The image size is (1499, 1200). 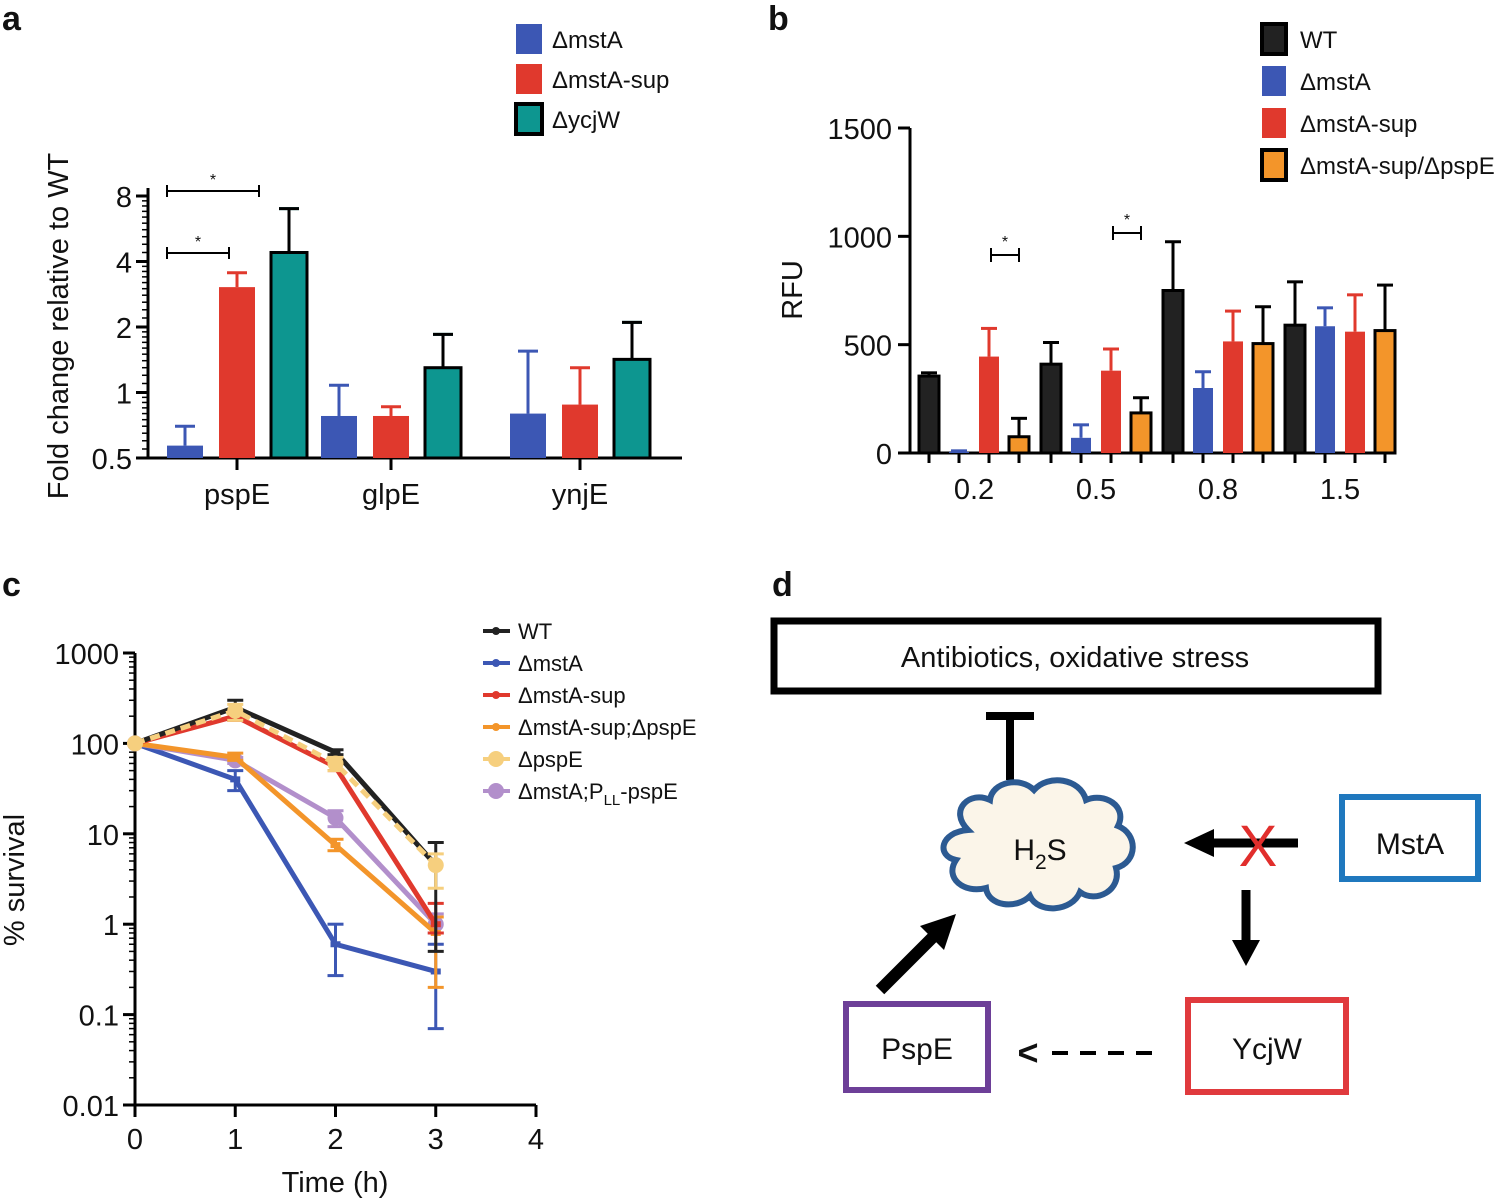 What do you see at coordinates (1340, 490) in the screenshot?
I see `chart-b-x-tick-label: 1.5` at bounding box center [1340, 490].